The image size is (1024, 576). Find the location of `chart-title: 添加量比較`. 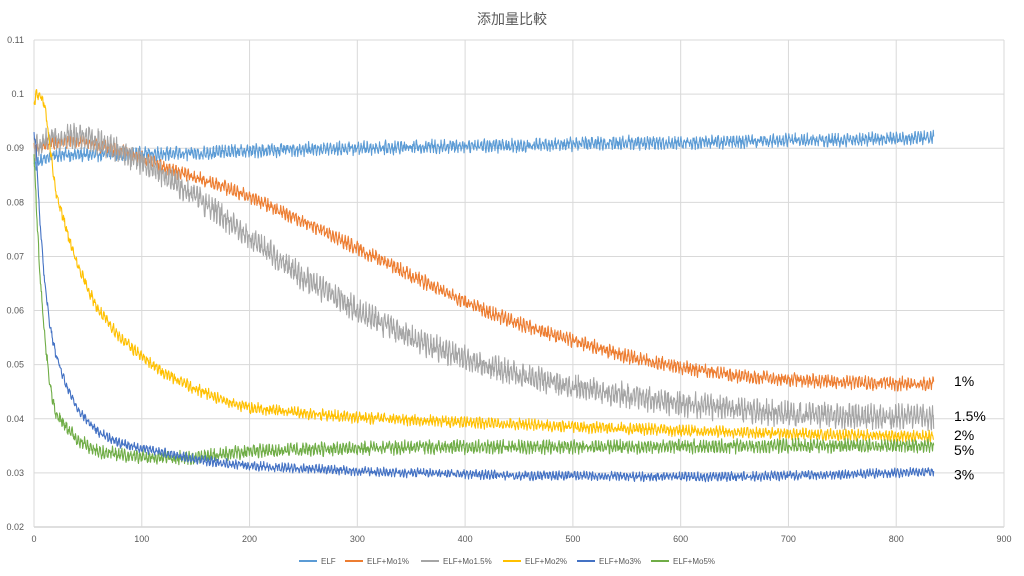

chart-title: 添加量比較 is located at coordinates (512, 20).